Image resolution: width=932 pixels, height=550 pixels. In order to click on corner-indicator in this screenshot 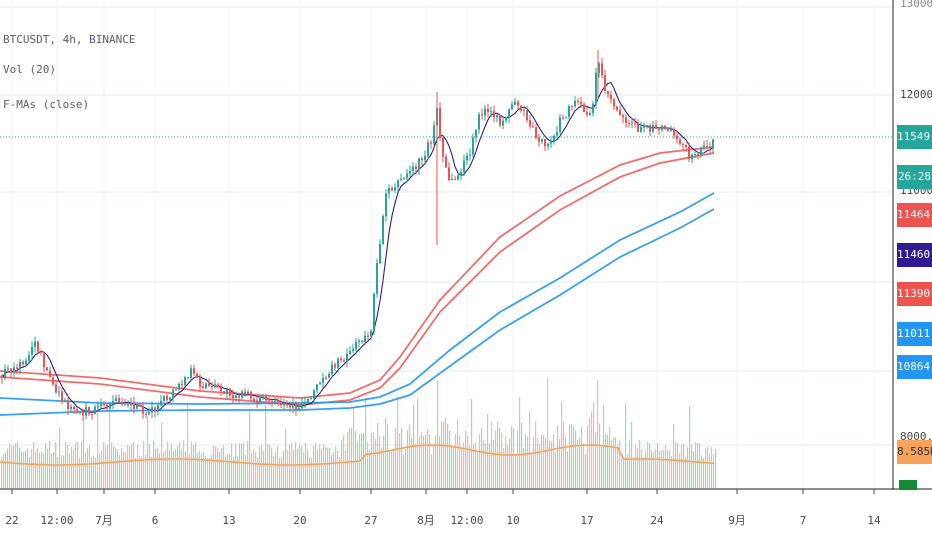, I will do `click(908, 485)`.